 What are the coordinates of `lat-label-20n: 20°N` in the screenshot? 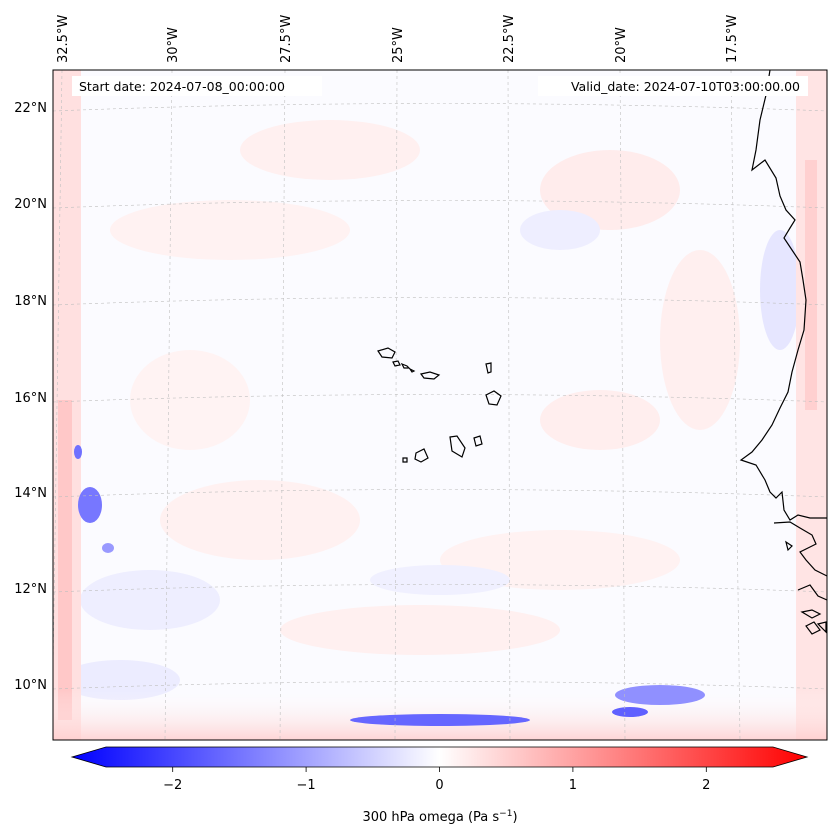 It's located at (30, 204).